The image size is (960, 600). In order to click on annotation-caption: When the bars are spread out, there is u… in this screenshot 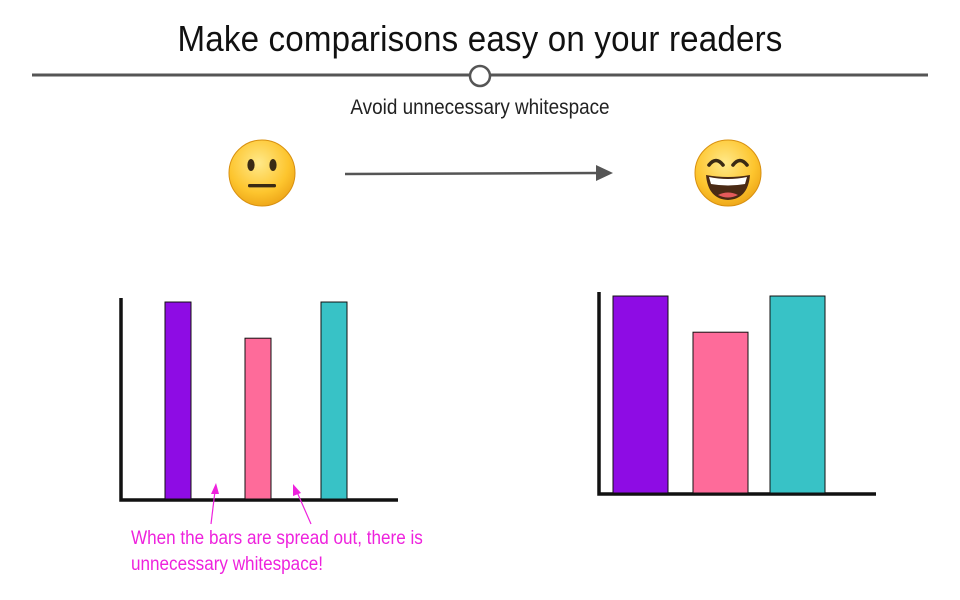, I will do `click(293, 552)`.